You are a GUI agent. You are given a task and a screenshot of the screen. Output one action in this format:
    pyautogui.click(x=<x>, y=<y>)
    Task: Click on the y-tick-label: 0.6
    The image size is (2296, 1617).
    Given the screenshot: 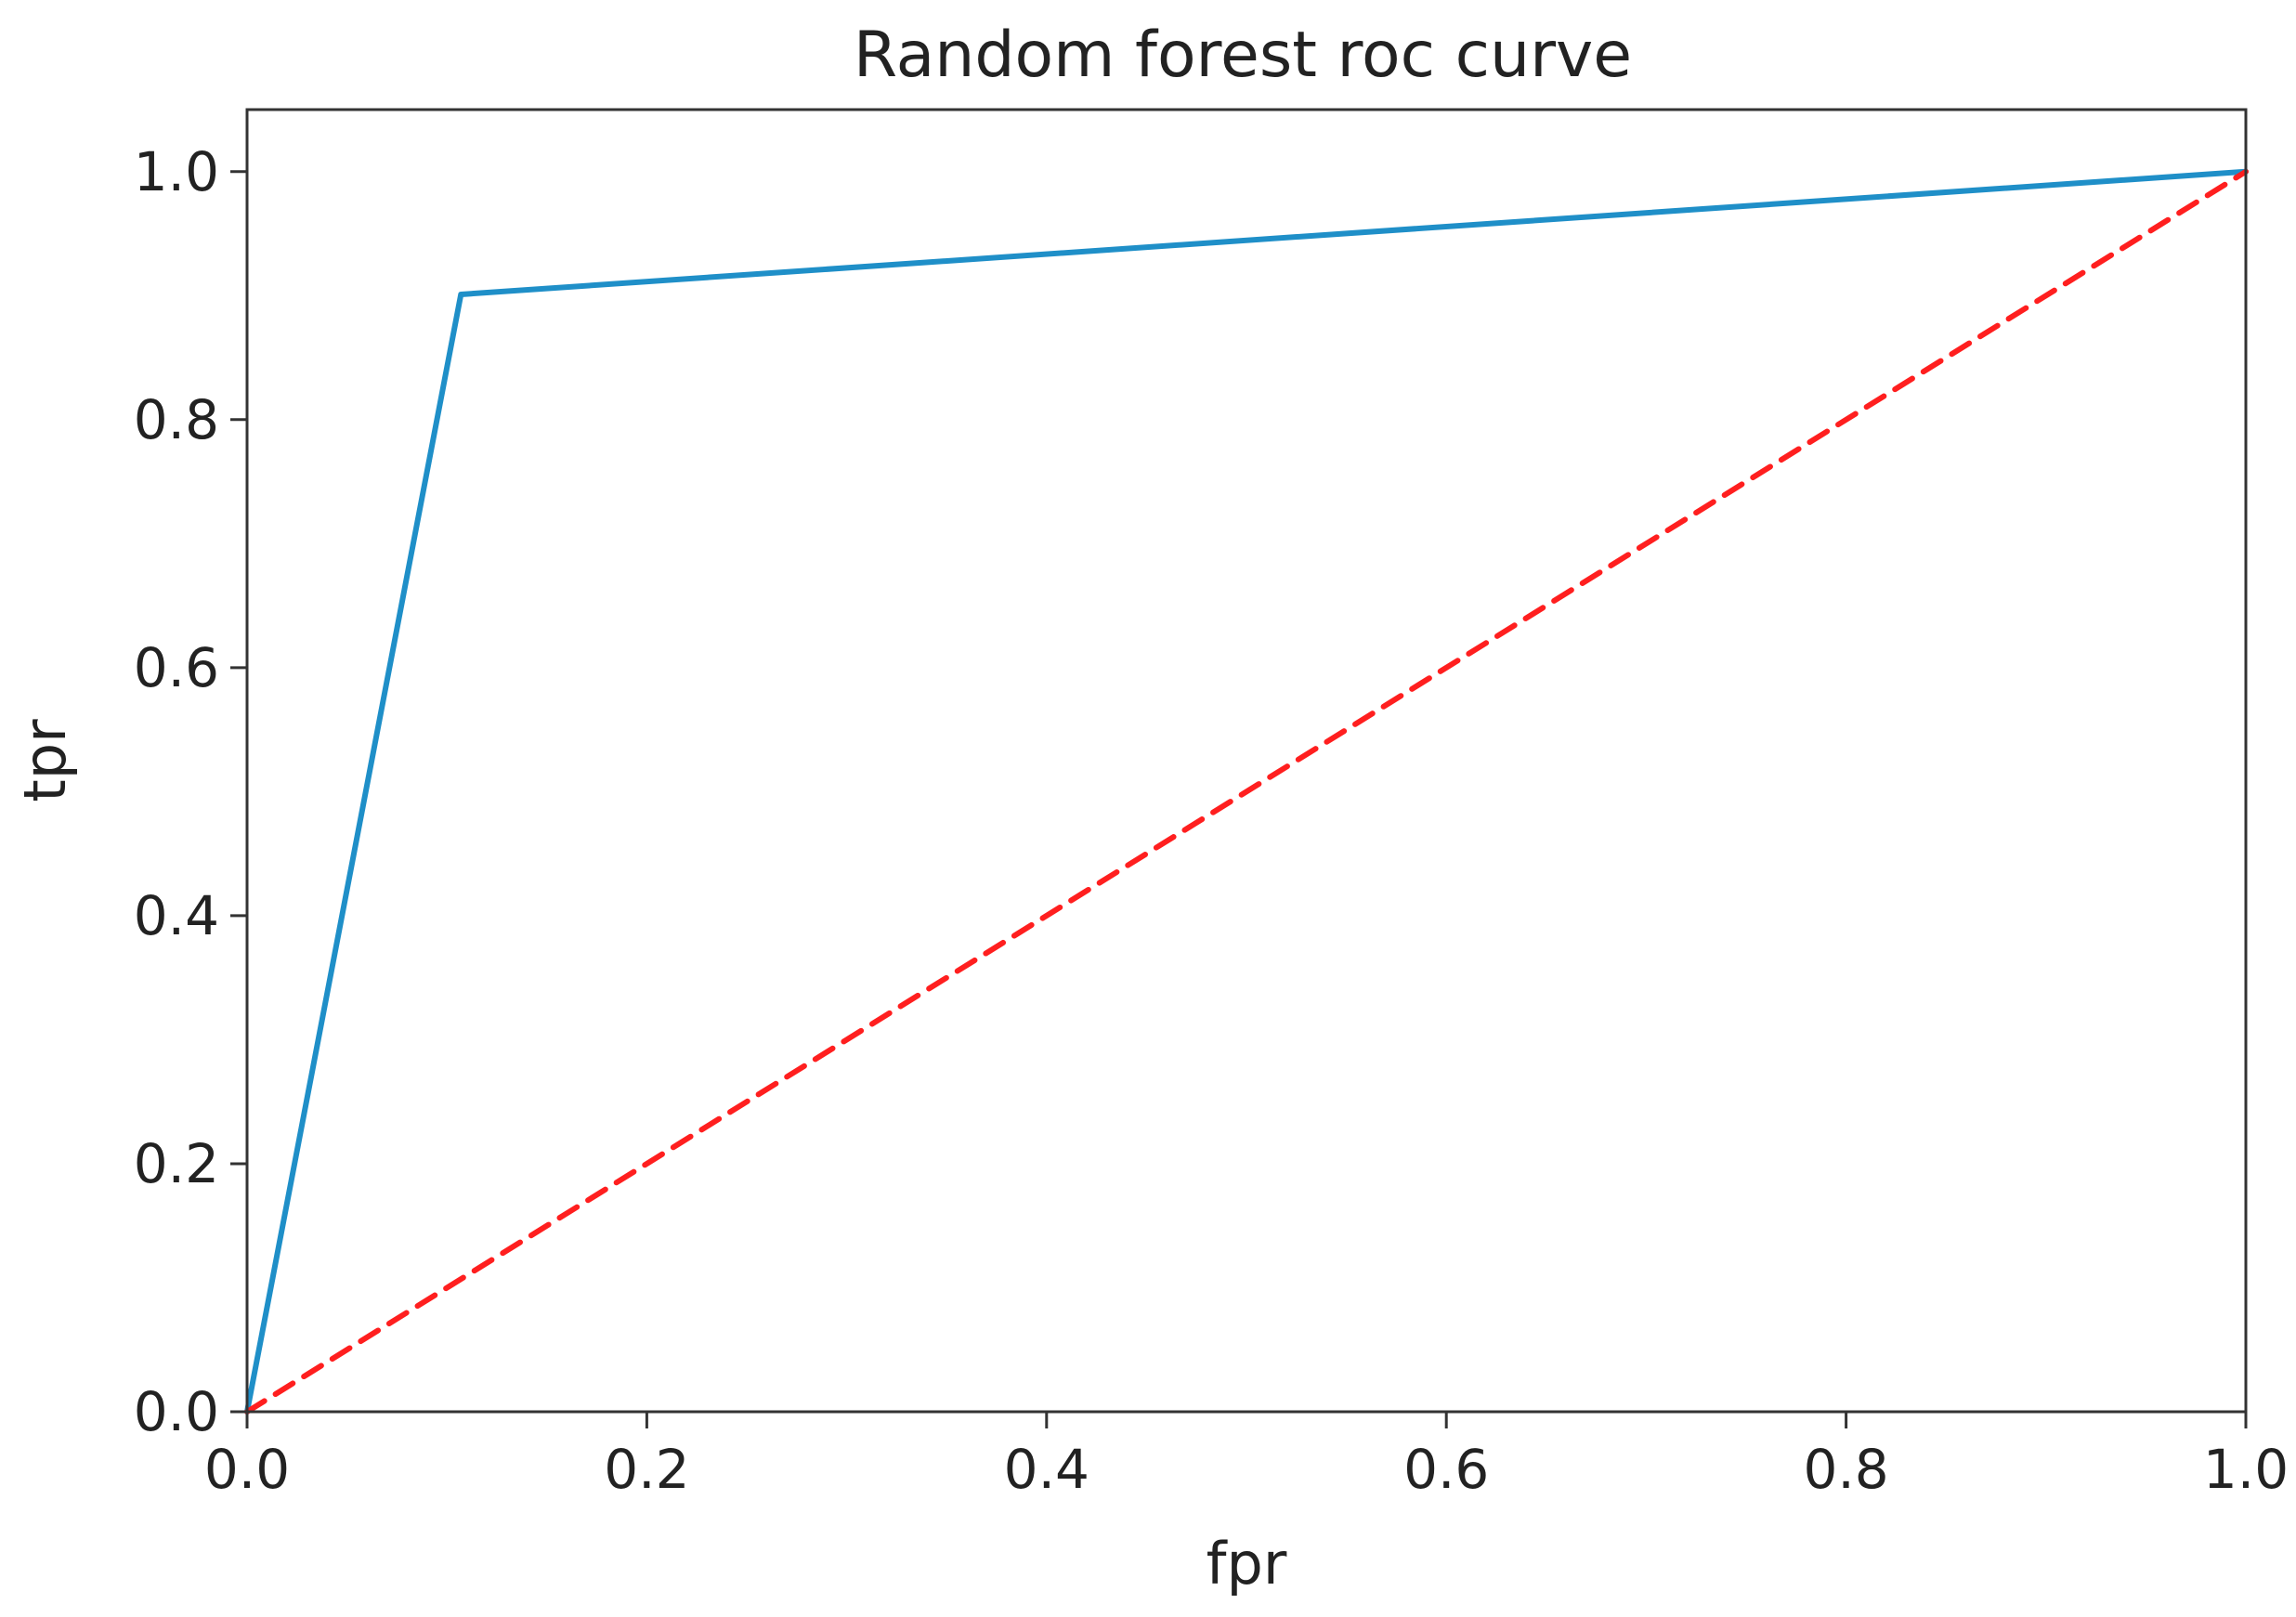 What is the action you would take?
    pyautogui.click(x=176, y=667)
    